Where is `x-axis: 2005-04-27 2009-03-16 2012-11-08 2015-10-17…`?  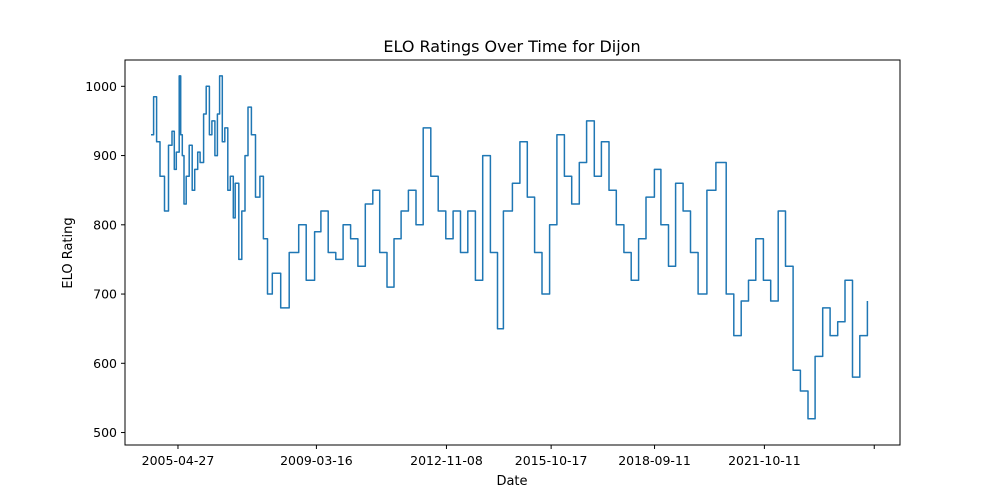
x-axis: 2005-04-27 2009-03-16 2012-11-08 2015-10-17… is located at coordinates (508, 456).